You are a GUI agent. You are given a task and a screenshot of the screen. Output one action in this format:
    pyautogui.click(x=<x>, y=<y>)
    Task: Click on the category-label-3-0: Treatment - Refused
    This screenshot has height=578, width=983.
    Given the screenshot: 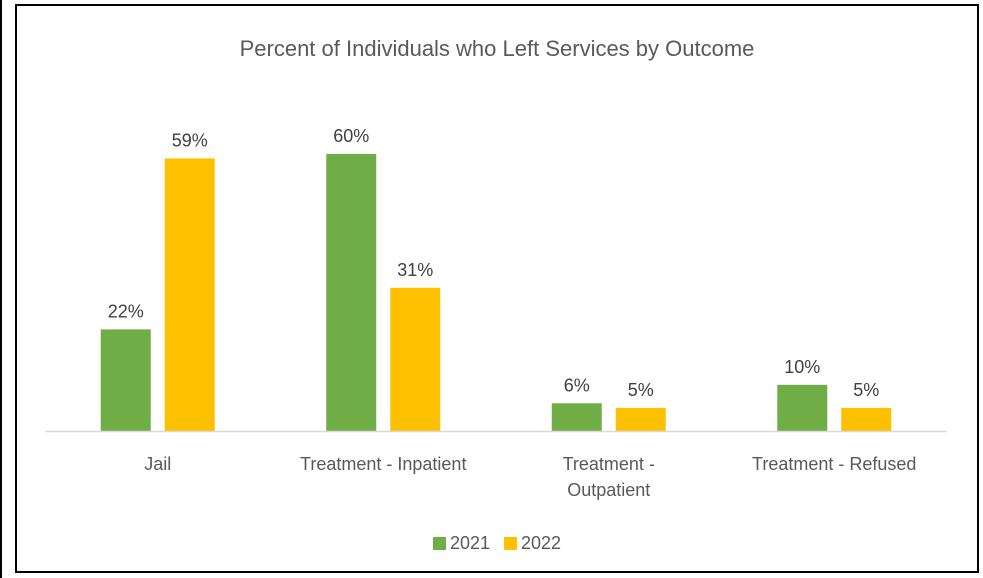 What is the action you would take?
    pyautogui.click(x=834, y=464)
    